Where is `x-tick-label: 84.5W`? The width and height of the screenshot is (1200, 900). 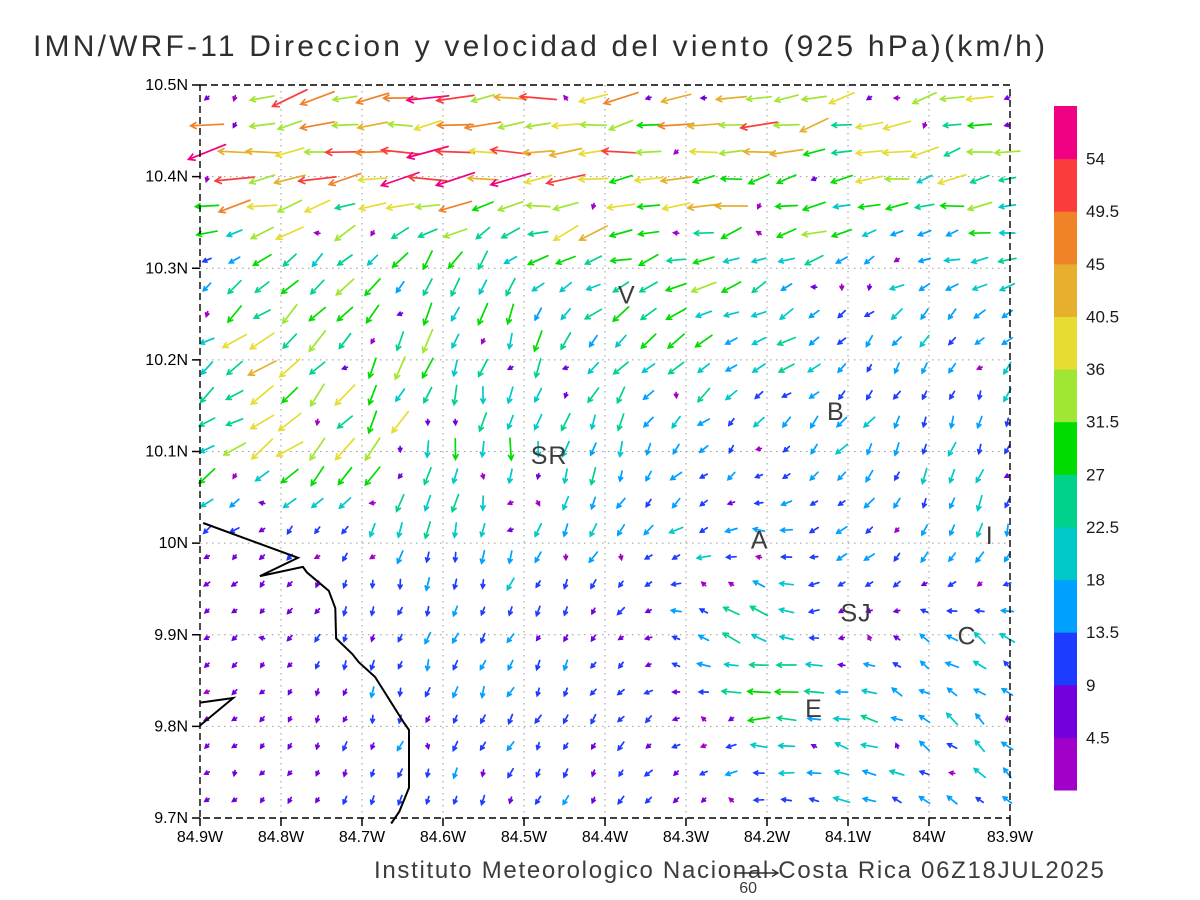
x-tick-label: 84.5W is located at coordinates (524, 837).